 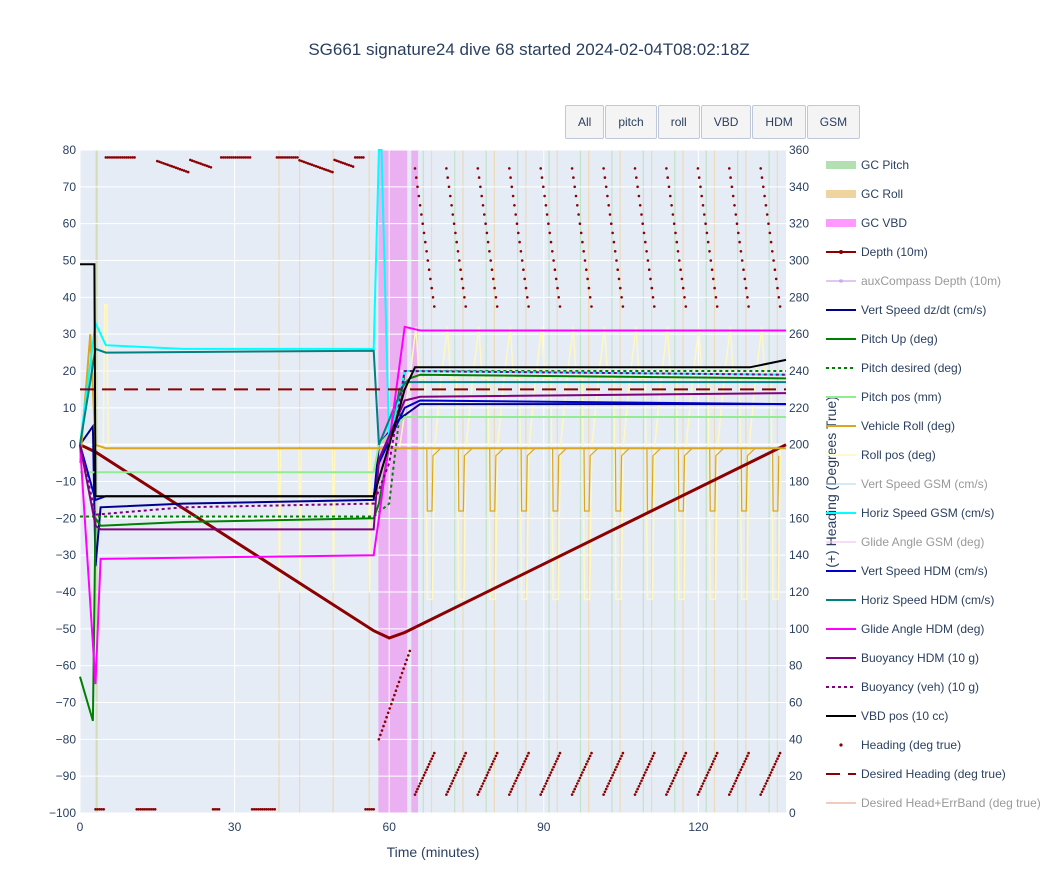 I want to click on button-roll: roll, so click(x=678, y=122).